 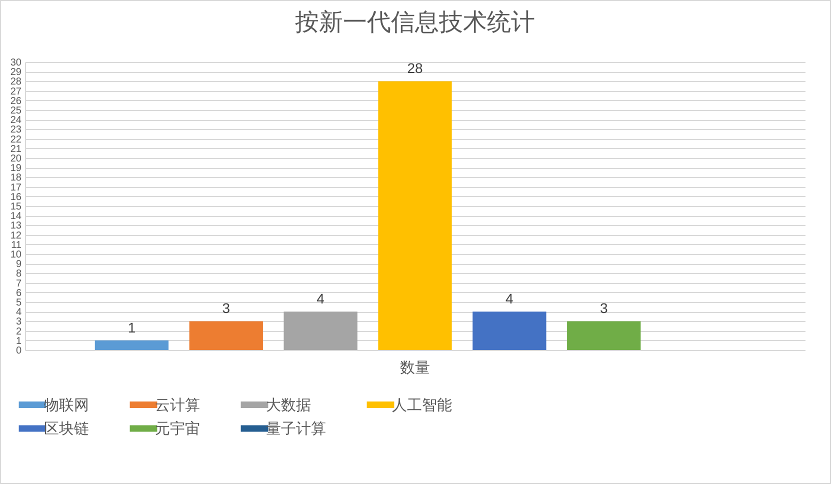 I want to click on y-tick-label: 9, so click(x=19, y=264).